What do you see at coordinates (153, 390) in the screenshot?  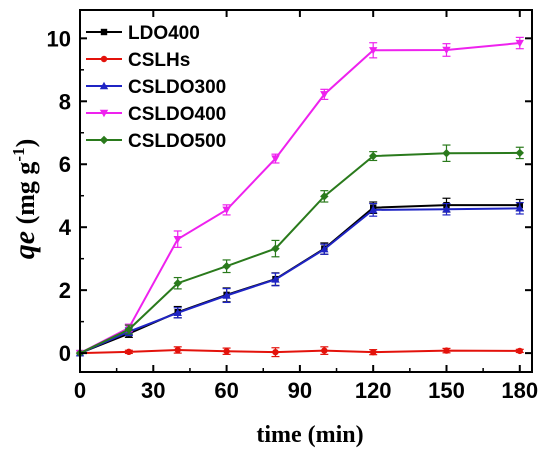 I see `x-tick-label: 30` at bounding box center [153, 390].